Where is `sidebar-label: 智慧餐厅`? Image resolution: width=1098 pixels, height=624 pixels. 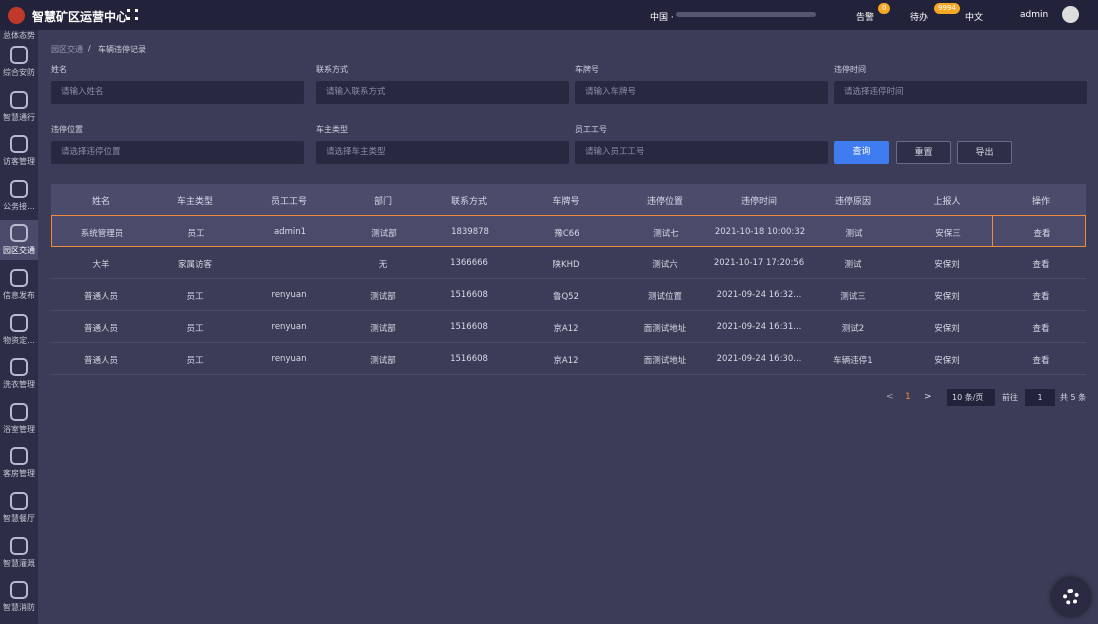
sidebar-label: 智慧餐厅 is located at coordinates (19, 518).